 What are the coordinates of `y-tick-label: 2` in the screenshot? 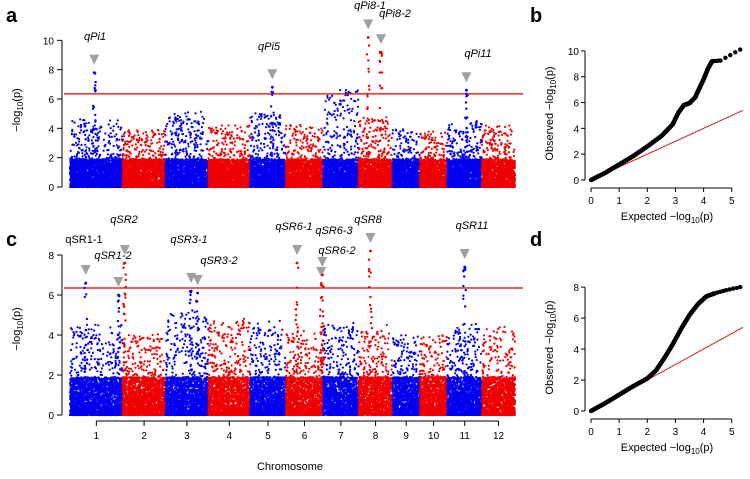 It's located at (51, 159).